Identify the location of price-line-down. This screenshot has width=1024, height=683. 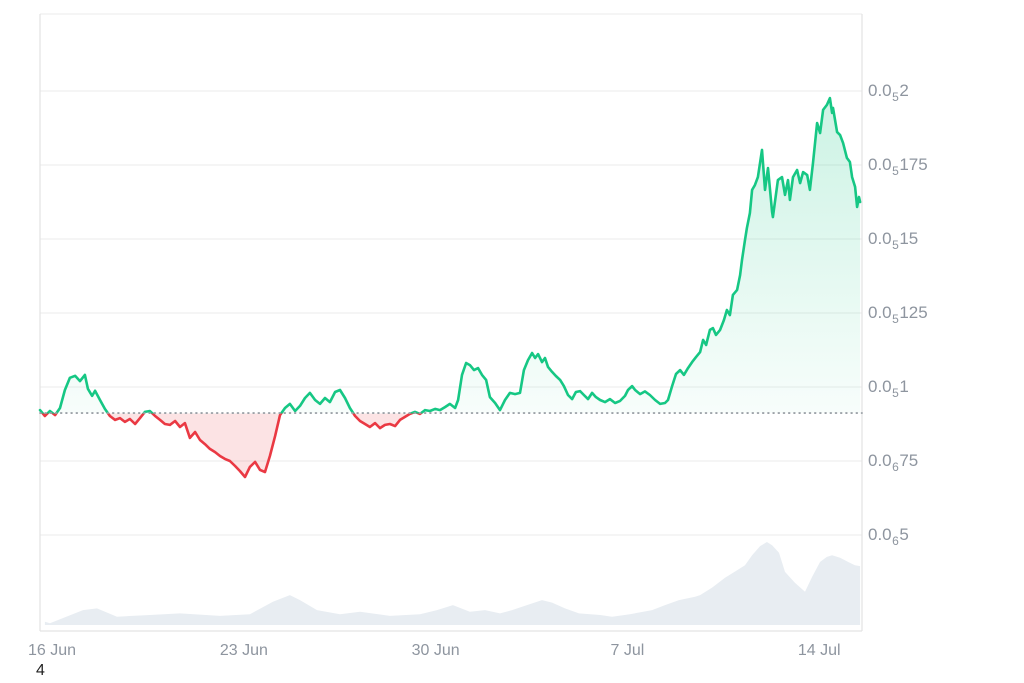
(232, 446).